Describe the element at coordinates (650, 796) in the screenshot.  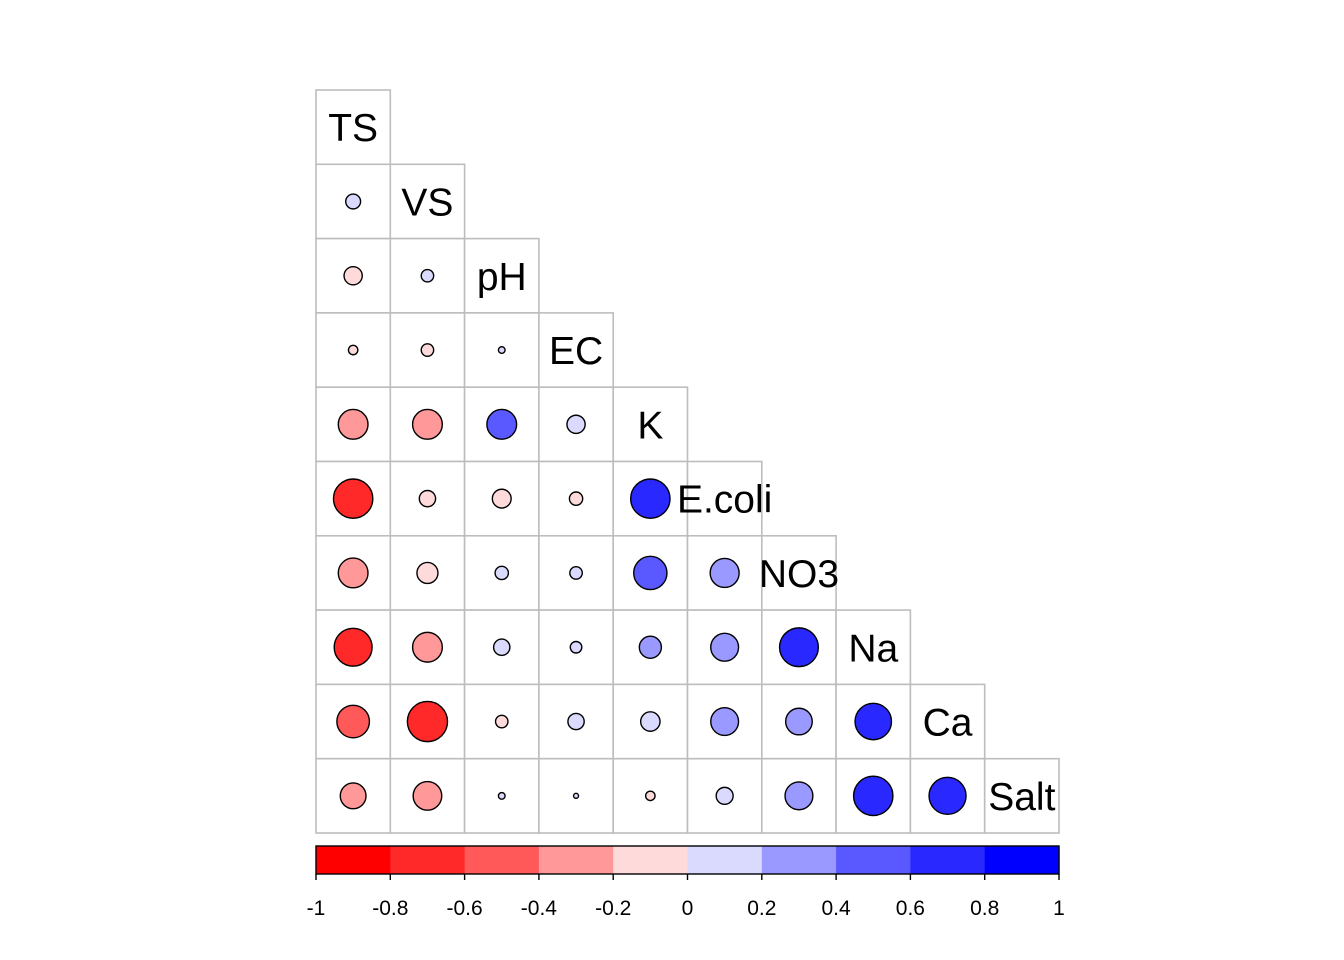
I see `corr-circle-salt-k` at that location.